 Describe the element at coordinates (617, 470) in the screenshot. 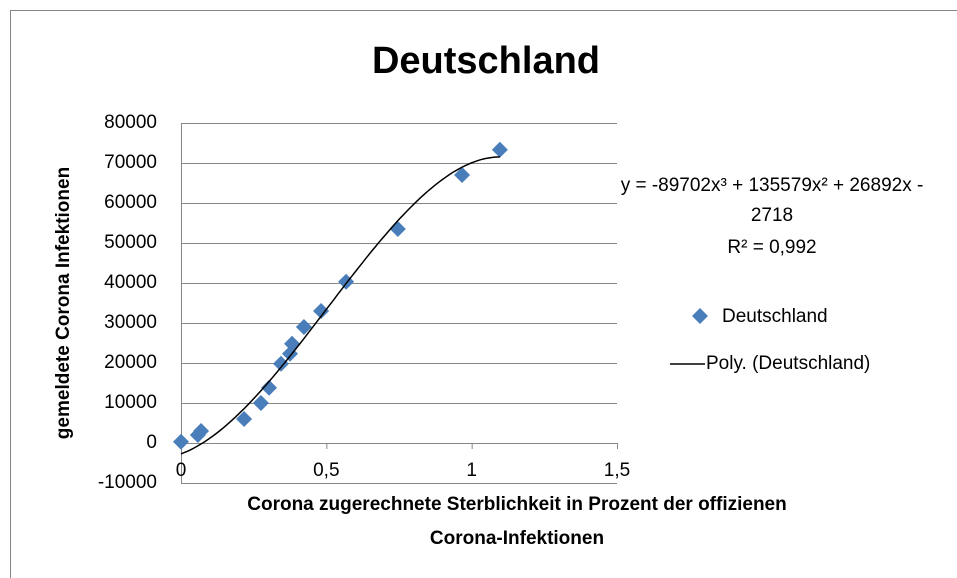

I see `x-tick-label: 1,5` at that location.